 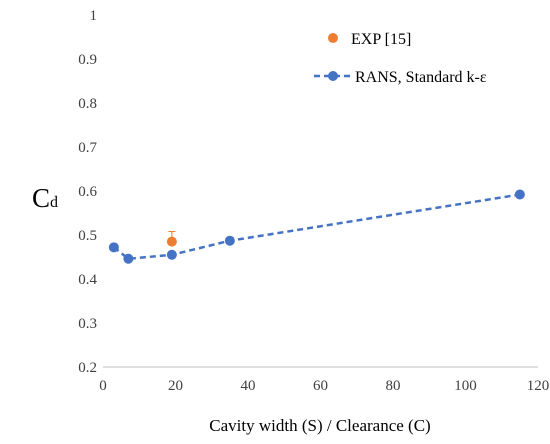 I want to click on series-line-rans, so click(x=317, y=227).